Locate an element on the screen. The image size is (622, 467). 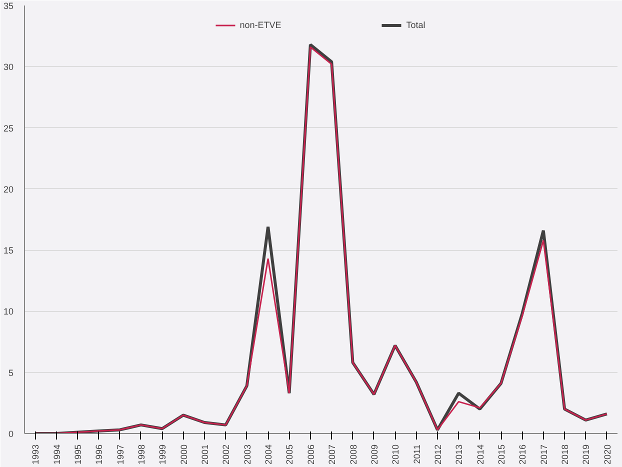
x-tick-label: 2001 is located at coordinates (205, 454).